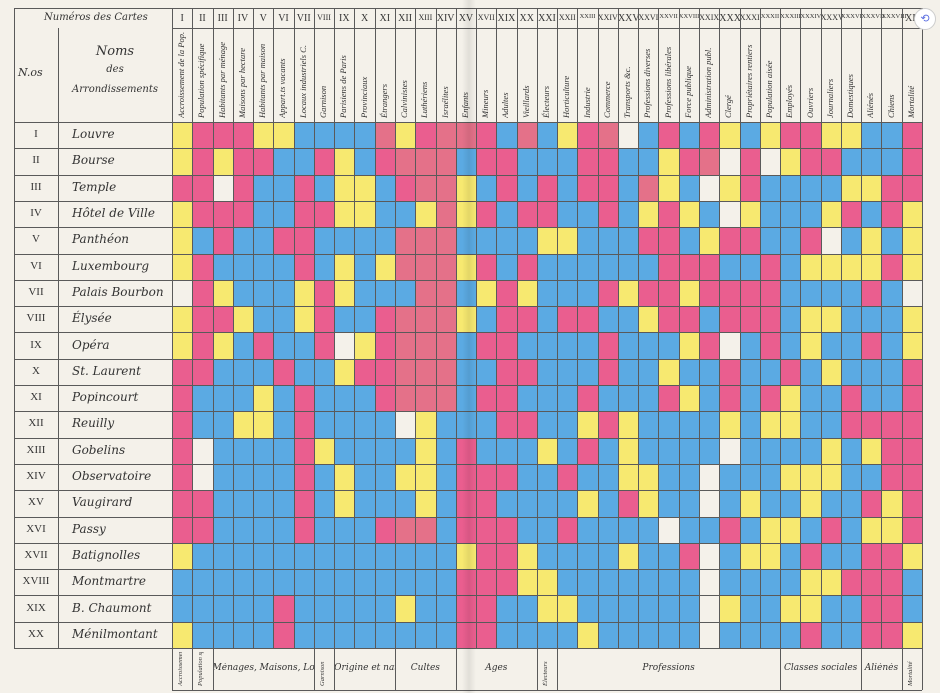 Image resolution: width=940 pixels, height=693 pixels. What do you see at coordinates (36, 554) in the screenshot?
I see `row-number: XVII` at bounding box center [36, 554].